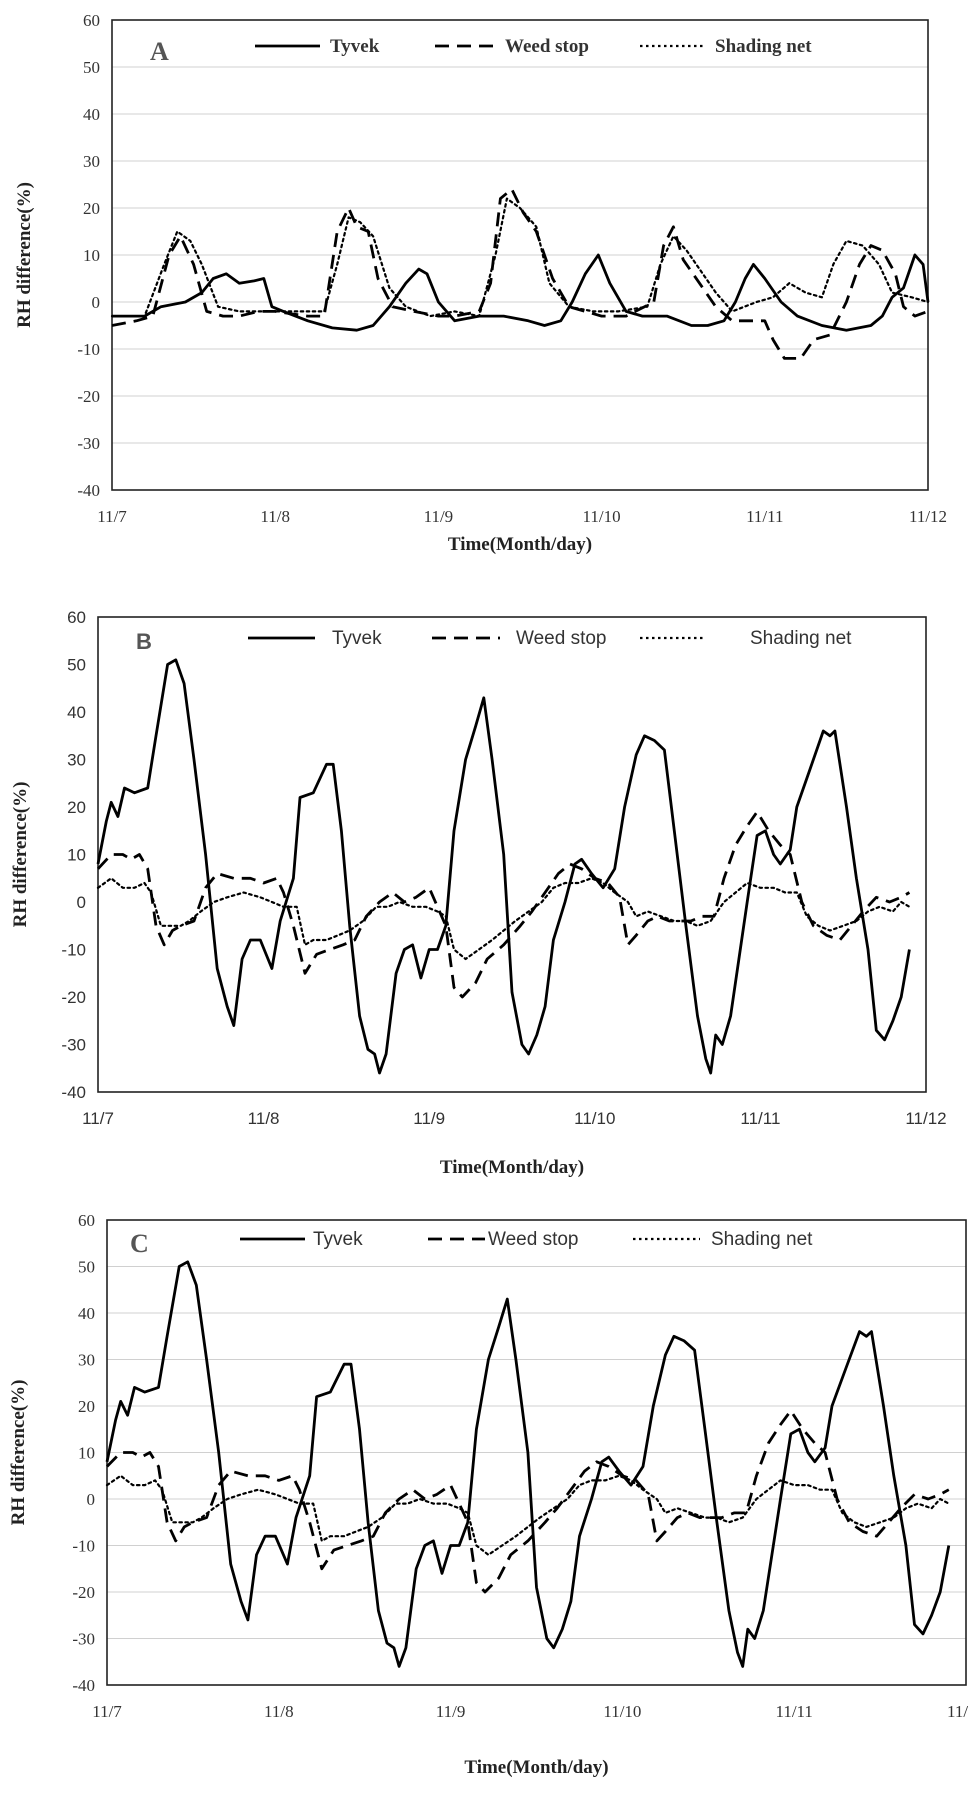 The height and width of the screenshot is (1799, 968). Describe the element at coordinates (521, 292) in the screenshot. I see `series-line-tyvek` at that location.